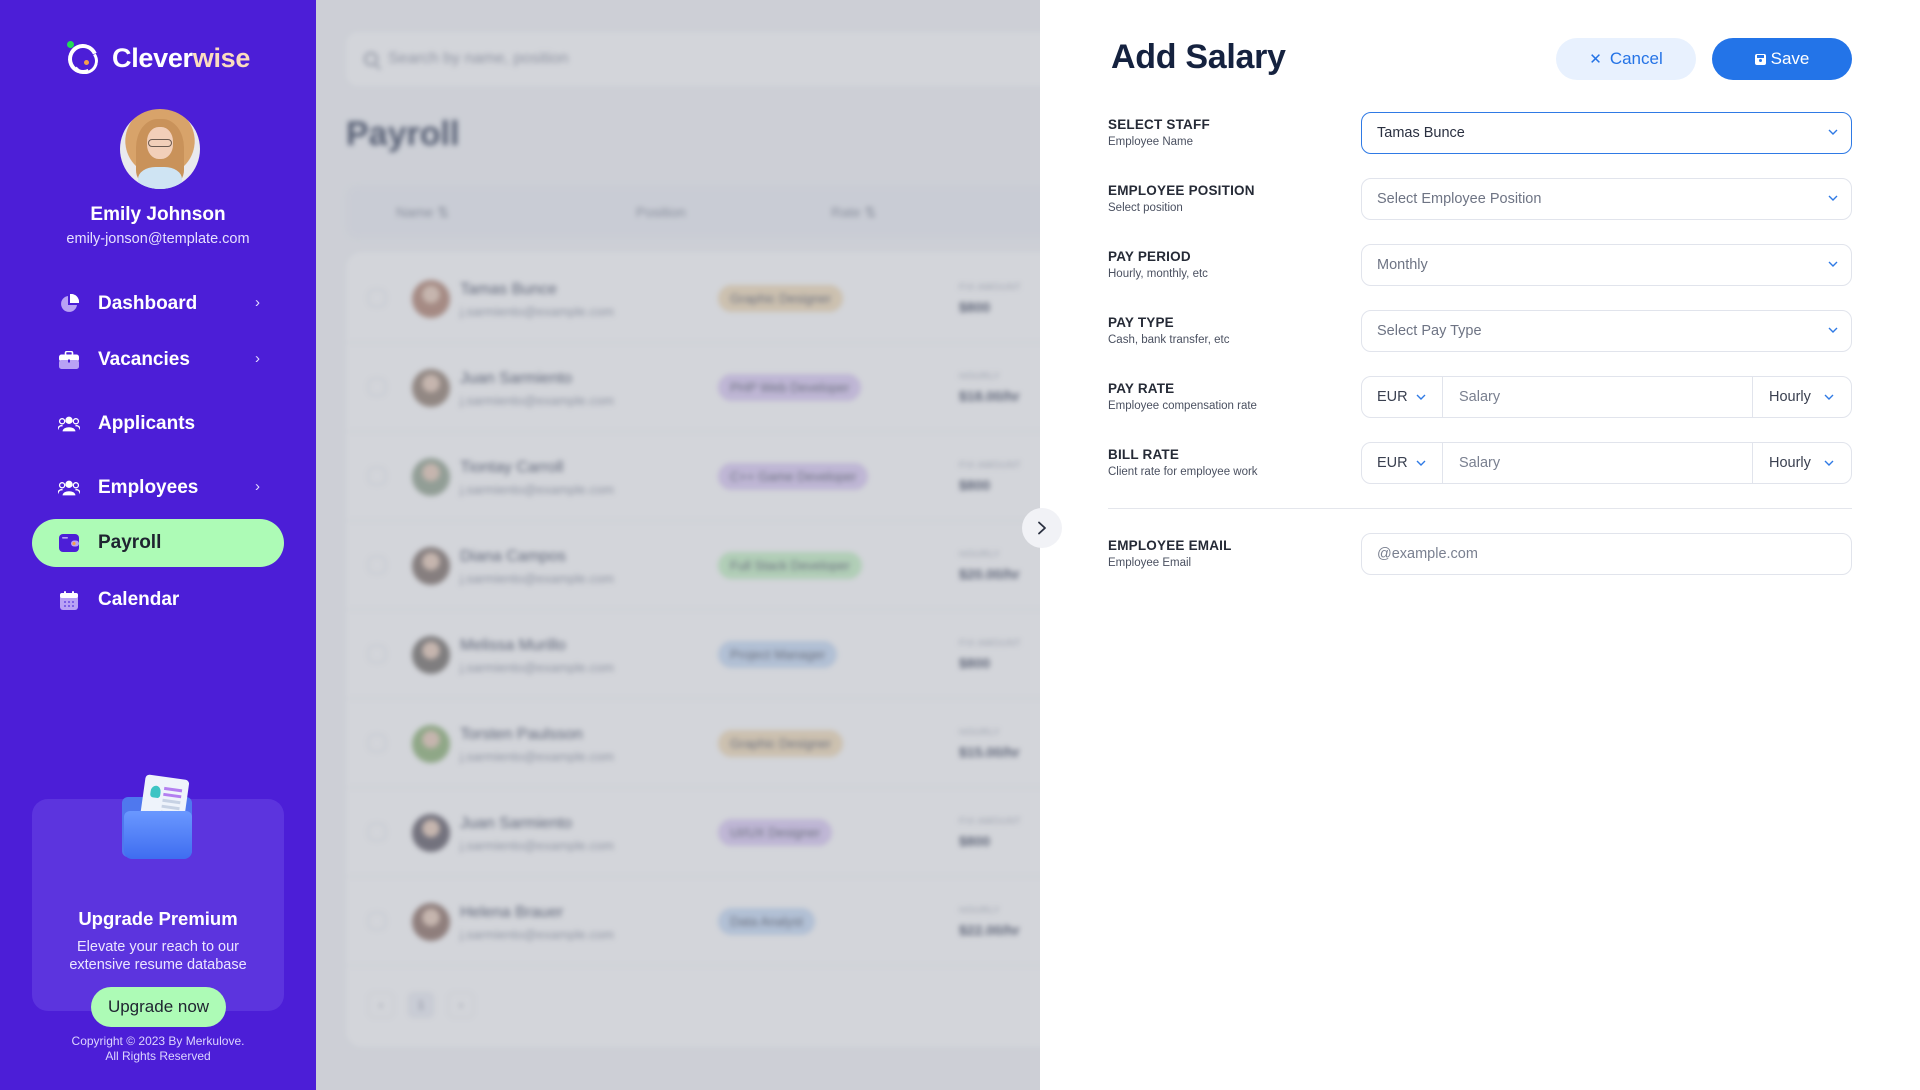 The height and width of the screenshot is (1090, 1920). I want to click on sidebar-item-vacancies: Vacancies ›, so click(158, 360).